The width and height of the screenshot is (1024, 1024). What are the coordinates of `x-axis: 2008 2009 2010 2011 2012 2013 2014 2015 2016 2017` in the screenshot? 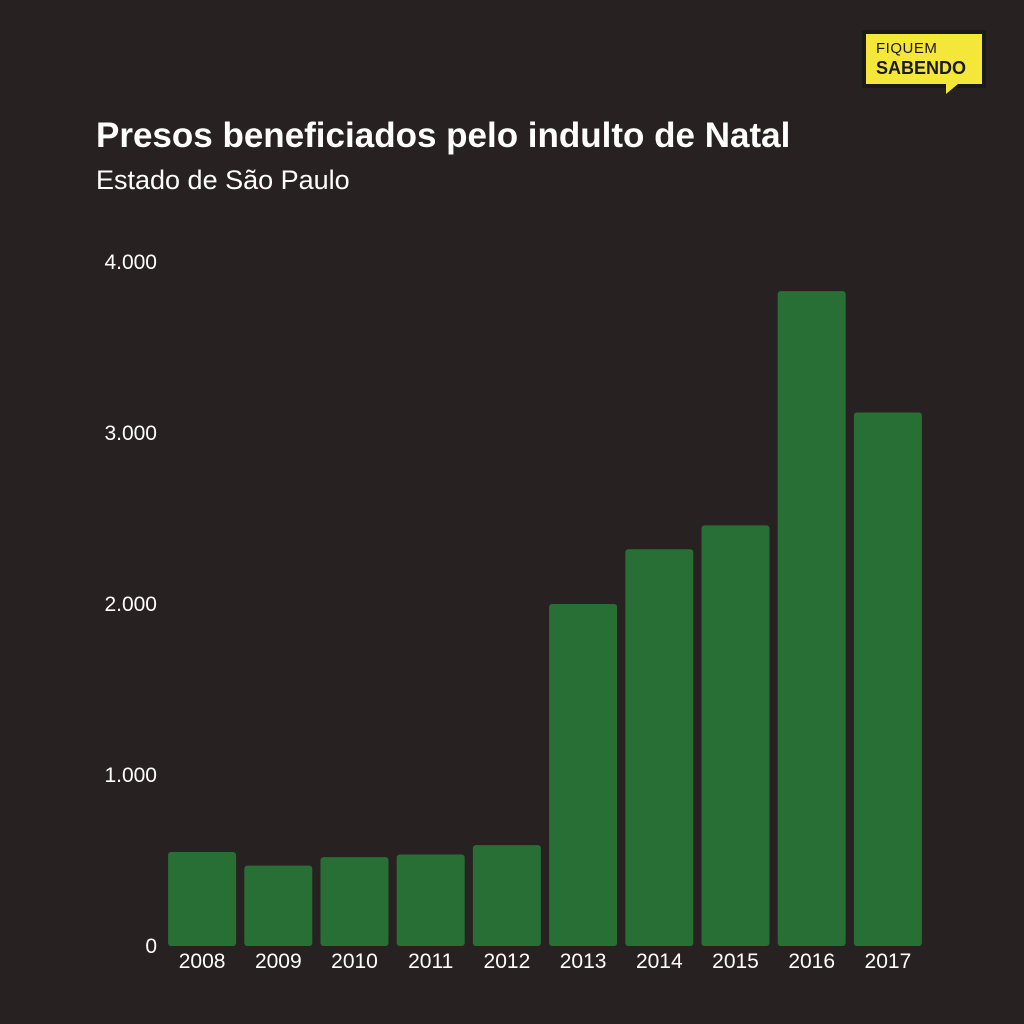 It's located at (545, 961).